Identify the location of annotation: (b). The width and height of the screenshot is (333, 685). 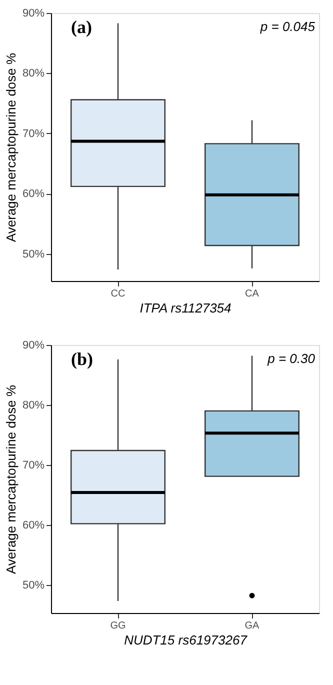
(82, 359).